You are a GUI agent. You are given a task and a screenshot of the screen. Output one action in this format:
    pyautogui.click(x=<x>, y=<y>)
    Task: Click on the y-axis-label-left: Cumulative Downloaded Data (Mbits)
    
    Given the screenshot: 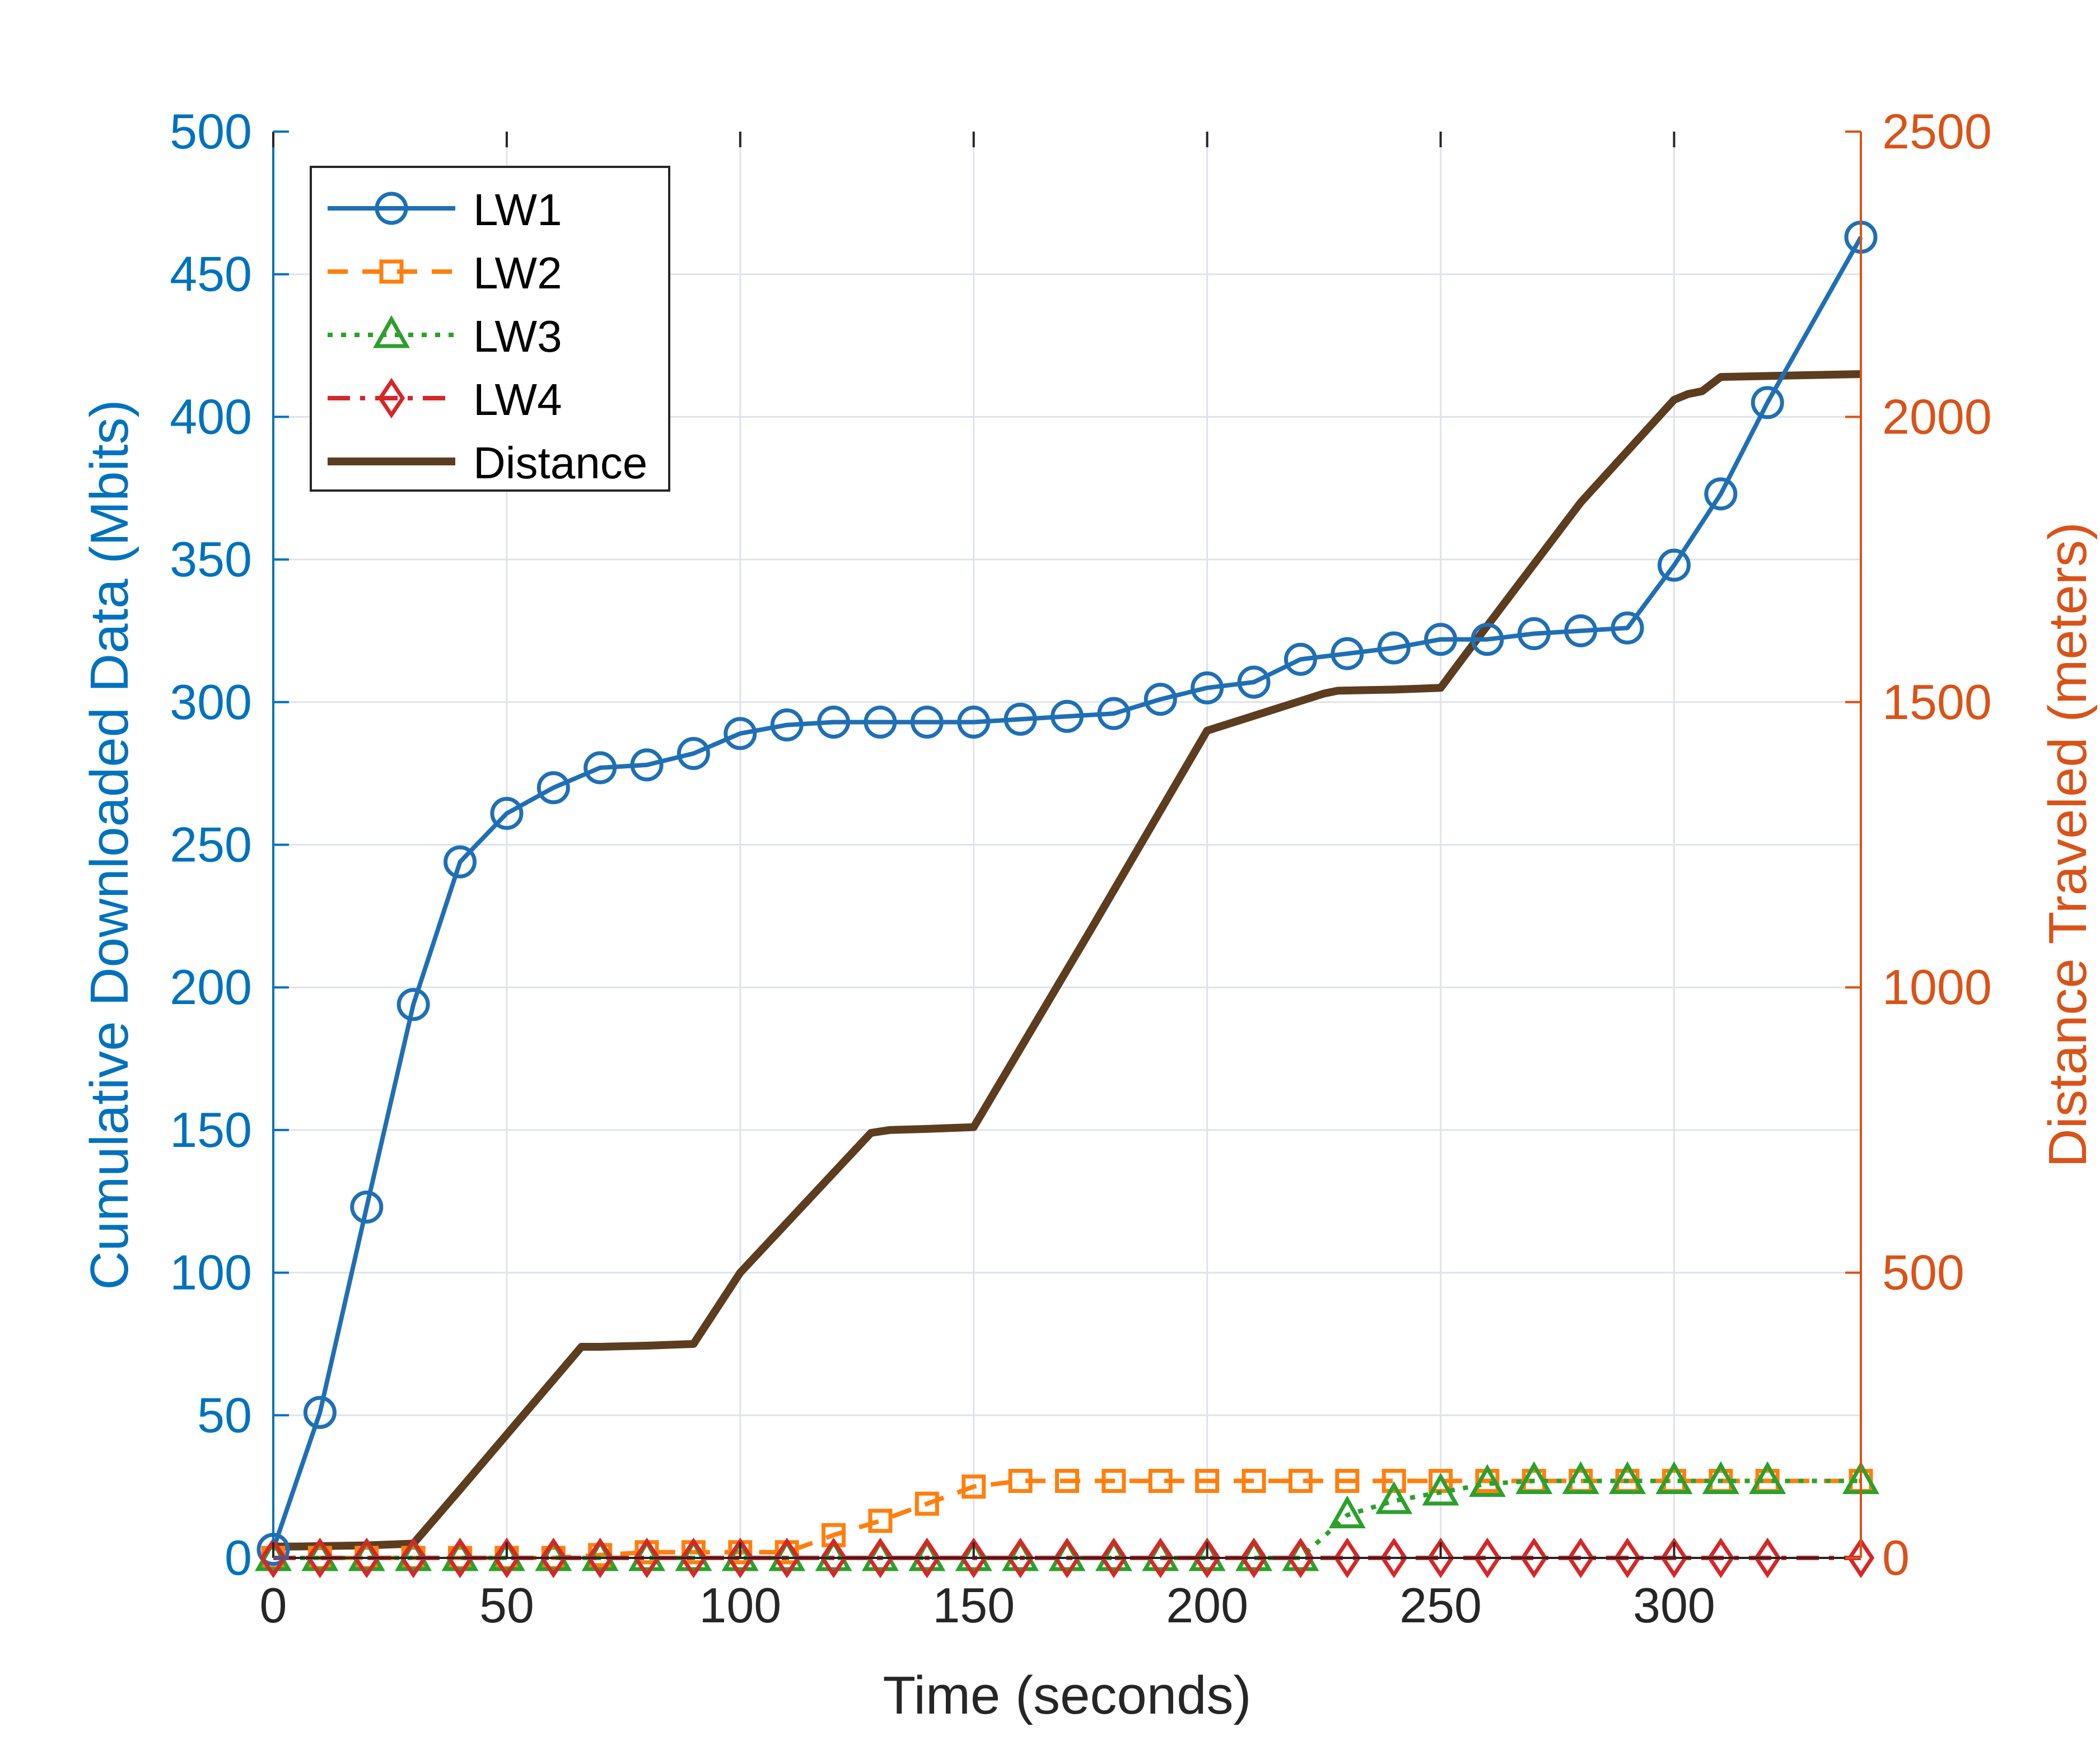 What is the action you would take?
    pyautogui.click(x=110, y=845)
    